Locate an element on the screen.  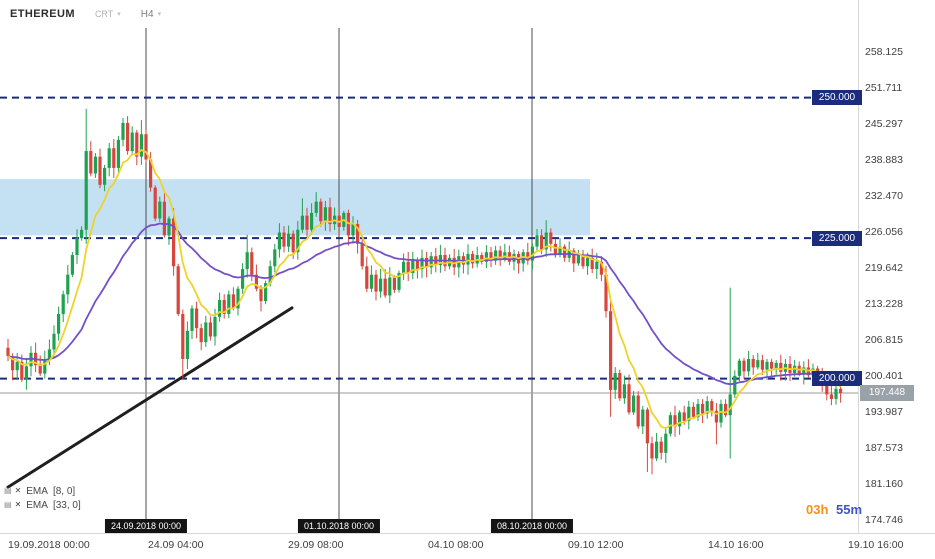
price-level-badge: 200.000 is located at coordinates (837, 379).